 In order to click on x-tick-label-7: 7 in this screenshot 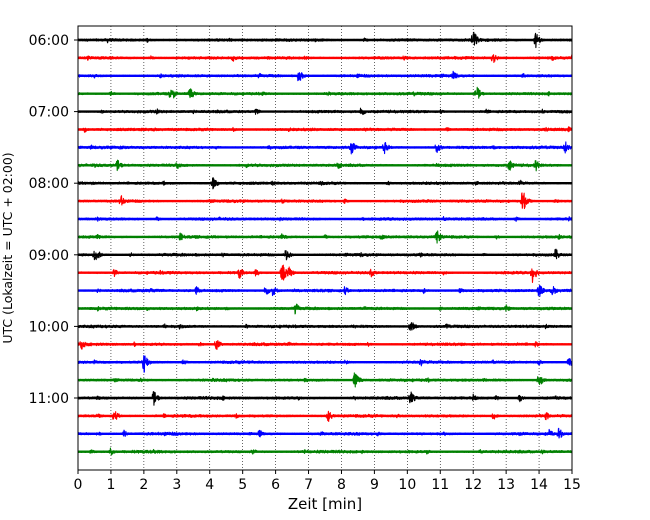, I will do `click(308, 485)`.